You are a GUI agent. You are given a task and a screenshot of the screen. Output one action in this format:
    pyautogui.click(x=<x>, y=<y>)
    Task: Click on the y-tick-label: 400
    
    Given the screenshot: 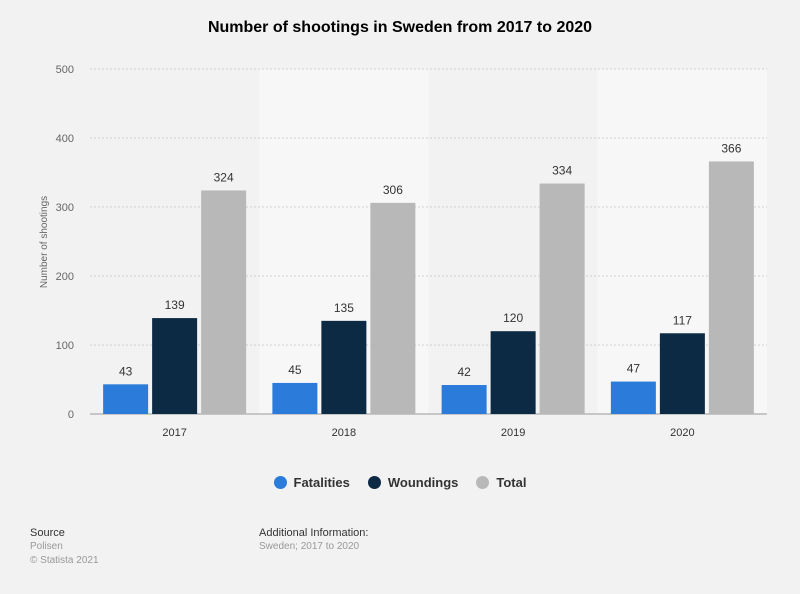 What is the action you would take?
    pyautogui.click(x=65, y=139)
    